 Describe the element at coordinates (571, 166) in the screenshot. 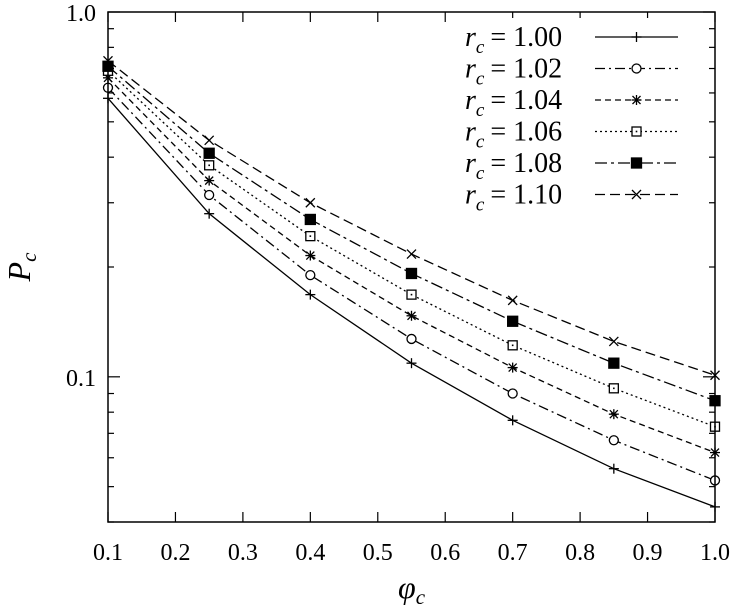

I see `legend-entry: rc = 1.08` at that location.